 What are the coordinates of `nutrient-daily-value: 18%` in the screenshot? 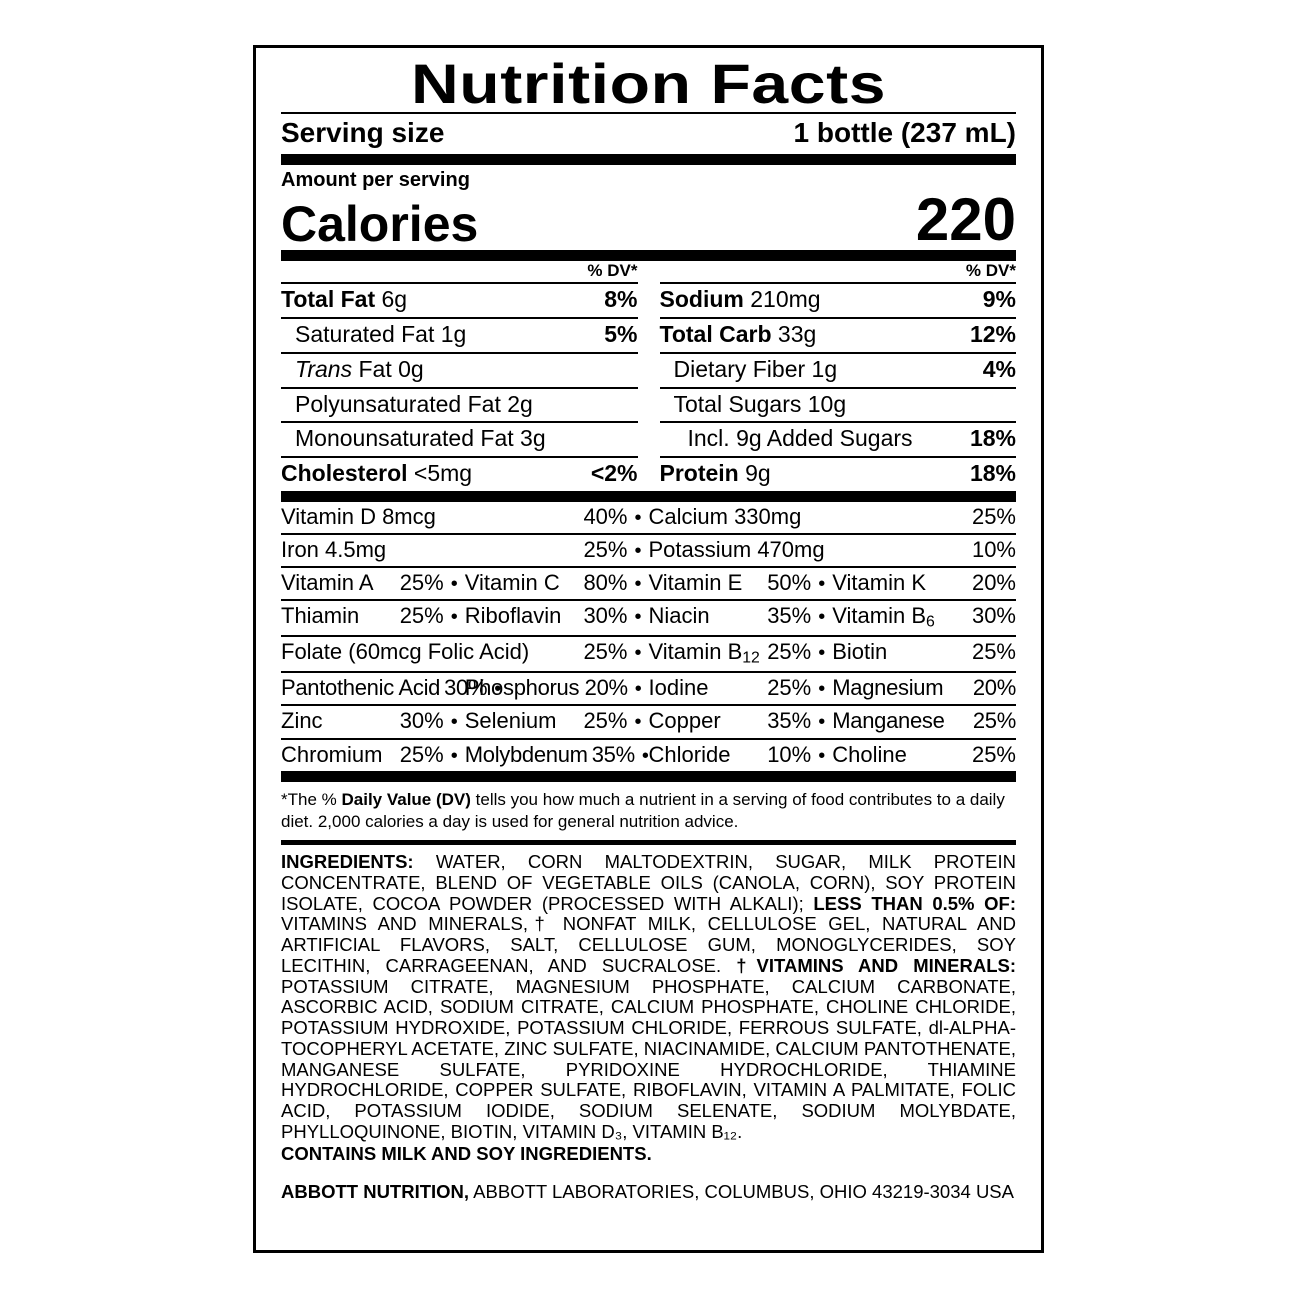 It's located at (992, 473).